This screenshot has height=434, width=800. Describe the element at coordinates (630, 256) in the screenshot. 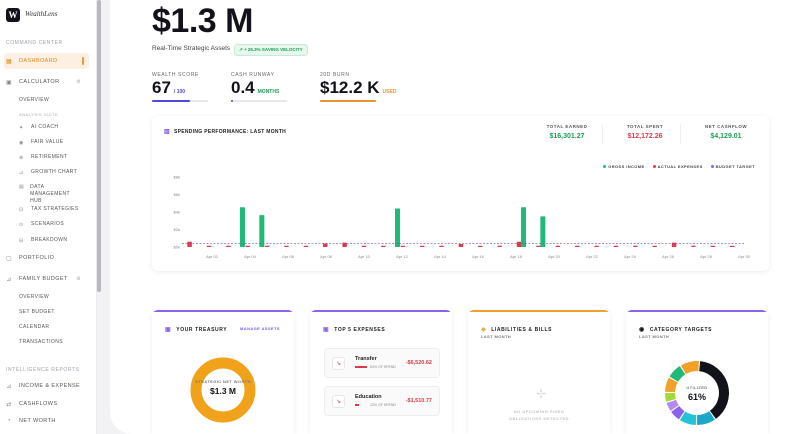

I see `x-tick-label: Apr 24` at that location.